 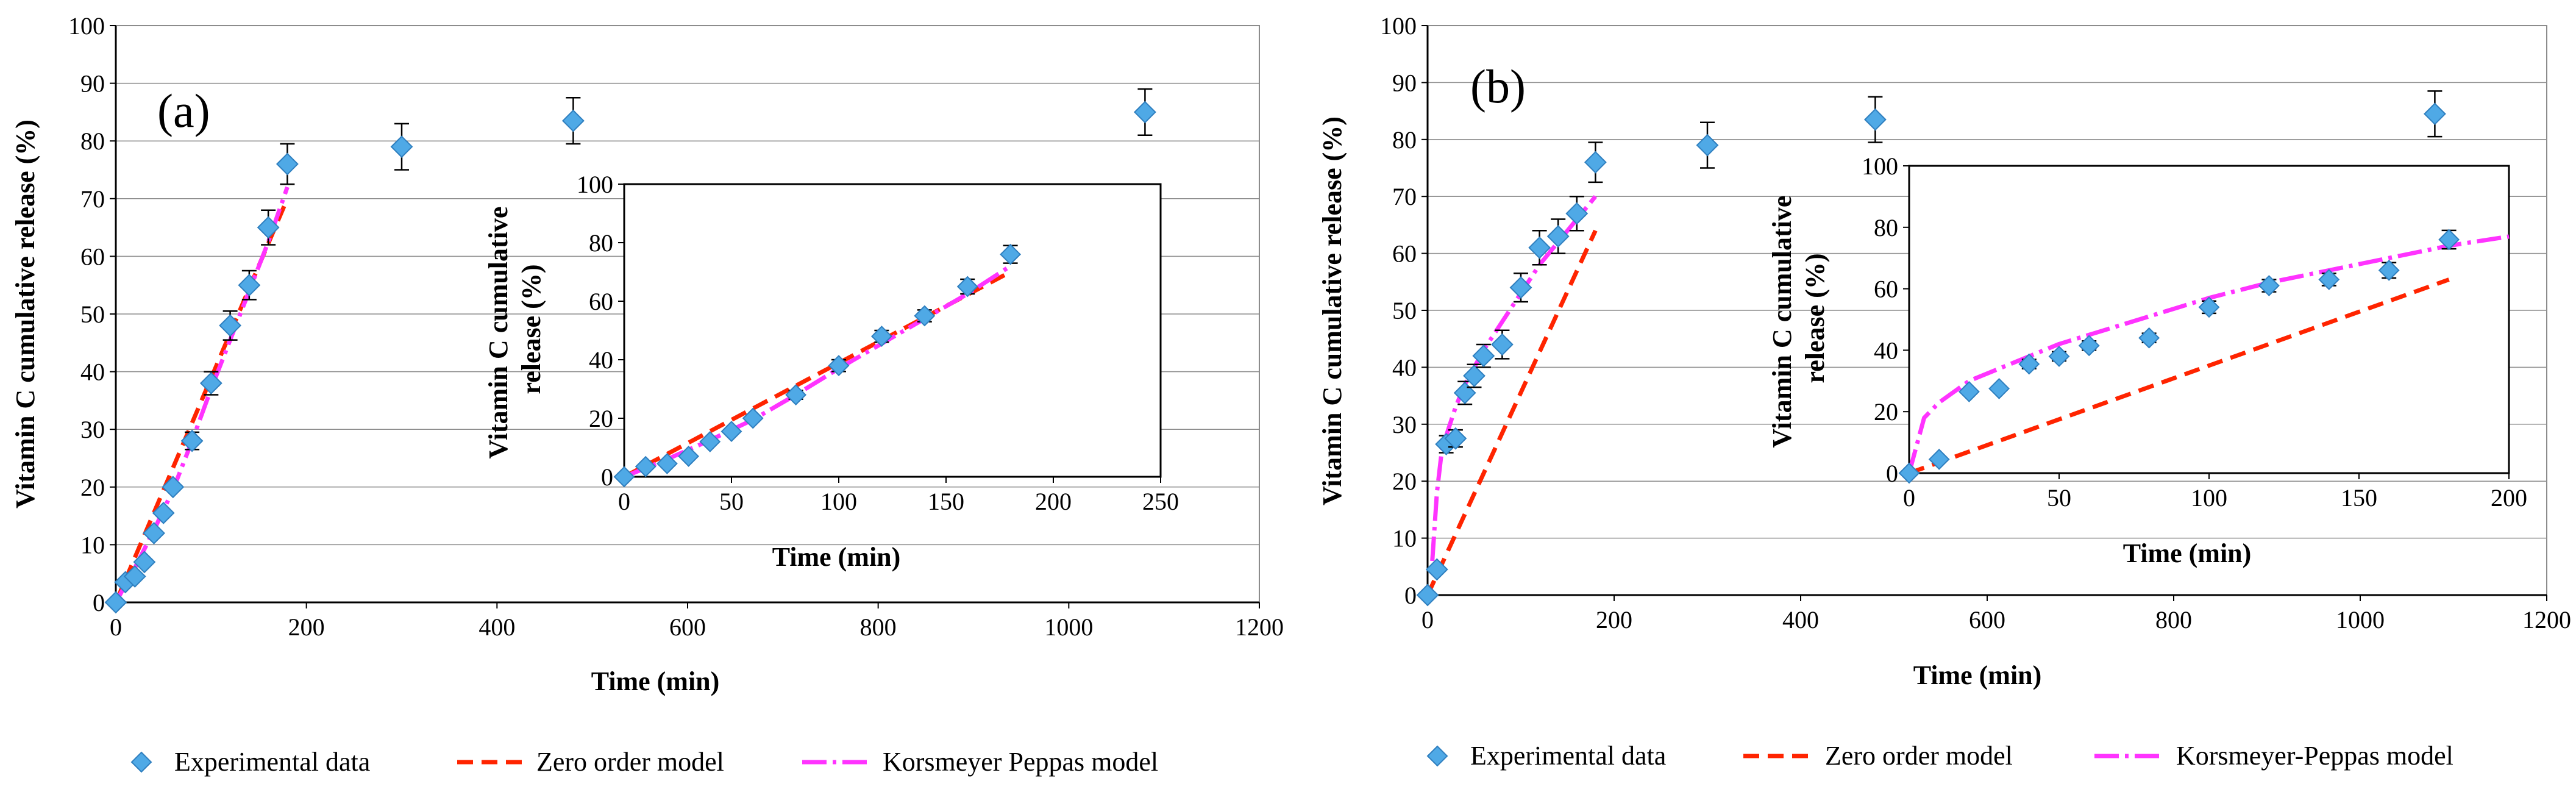 I want to click on panel-b-inset-chart: 0 20 40 60 80 100 0 50 100 150 200, so click(x=2194, y=332).